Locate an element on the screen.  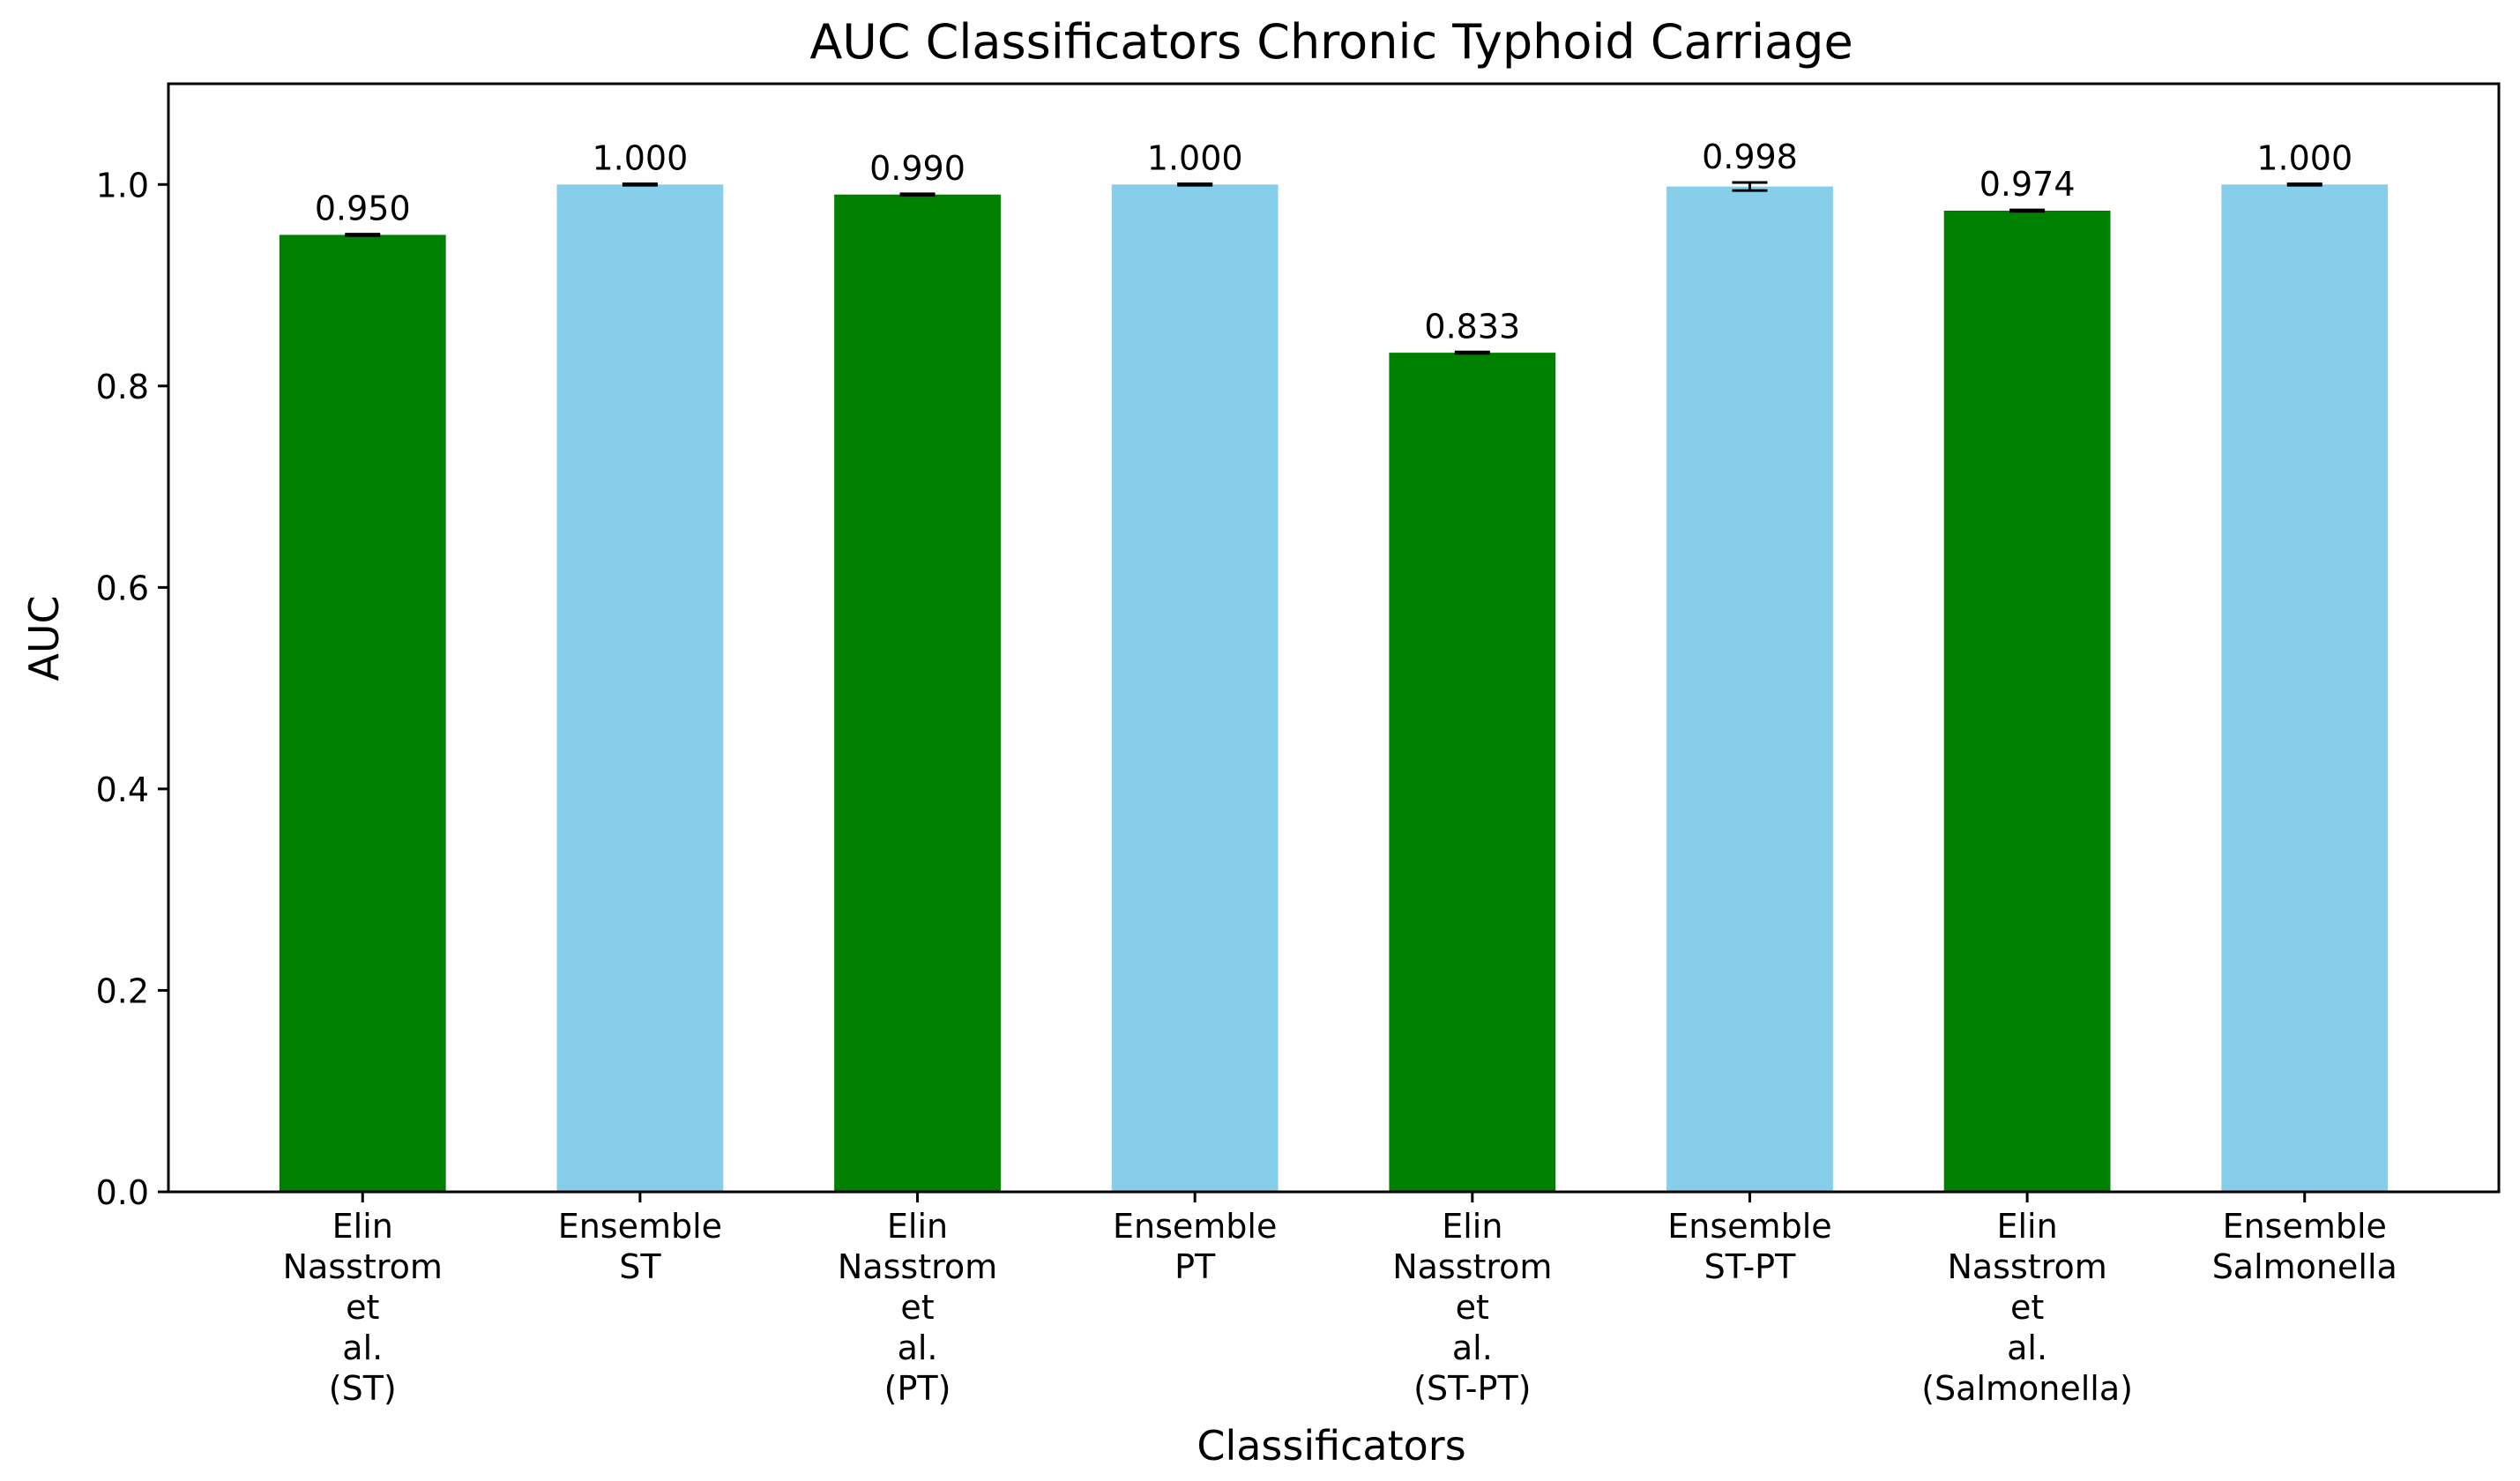
x-tick-label: Ensemble Salmonella is located at coordinates (2304, 1246).